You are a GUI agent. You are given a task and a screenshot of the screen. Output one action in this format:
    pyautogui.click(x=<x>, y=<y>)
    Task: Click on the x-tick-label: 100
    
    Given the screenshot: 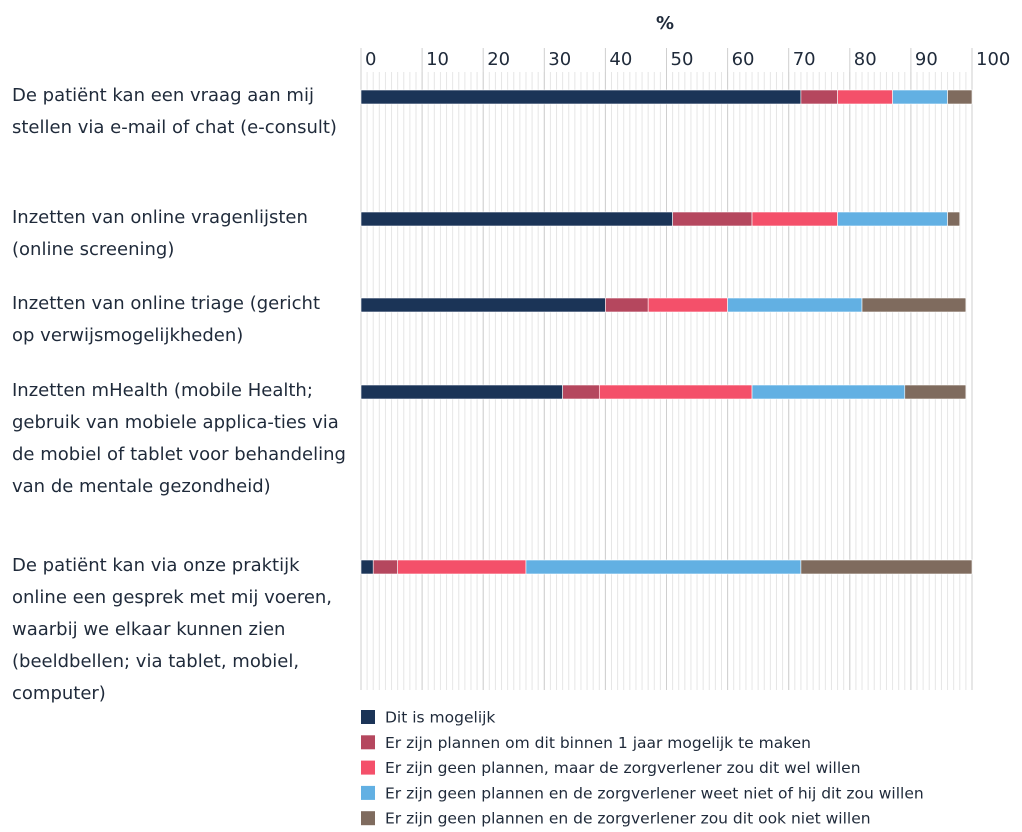 What is the action you would take?
    pyautogui.click(x=993, y=59)
    